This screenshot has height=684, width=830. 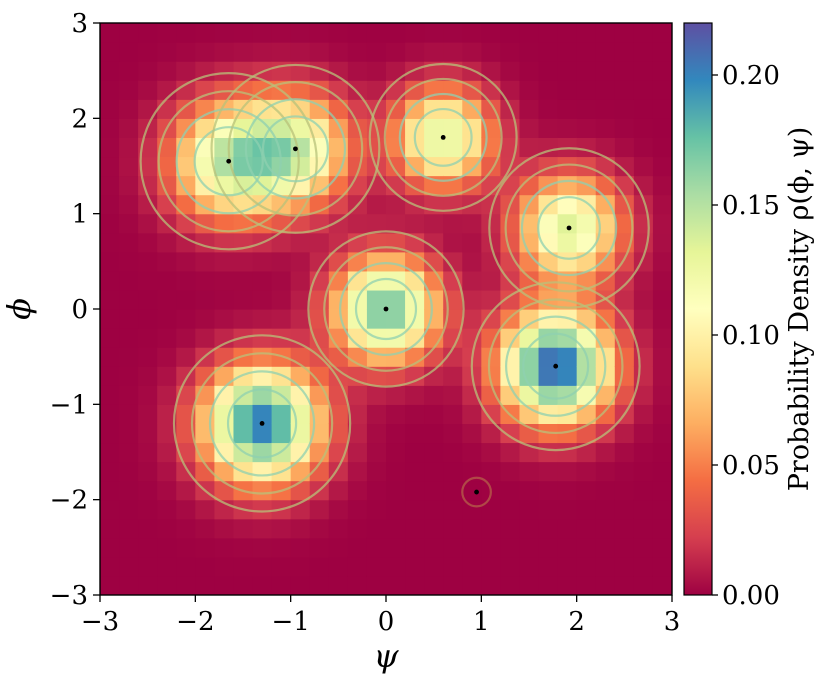 I want to click on x-tick-label: 0, so click(x=386, y=622).